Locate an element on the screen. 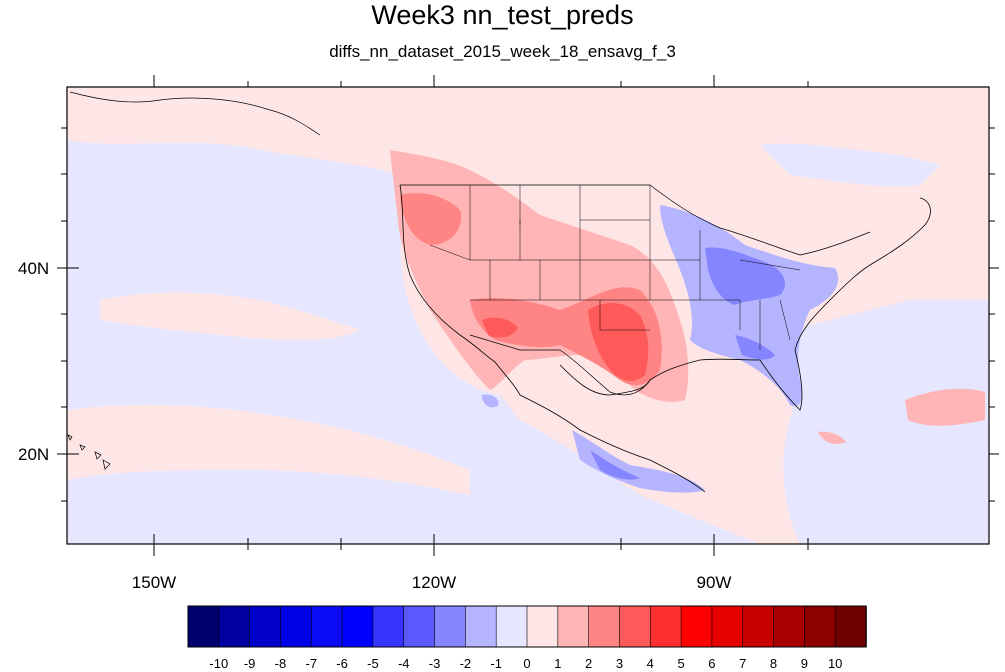  colorbar-label: -3 is located at coordinates (435, 663).